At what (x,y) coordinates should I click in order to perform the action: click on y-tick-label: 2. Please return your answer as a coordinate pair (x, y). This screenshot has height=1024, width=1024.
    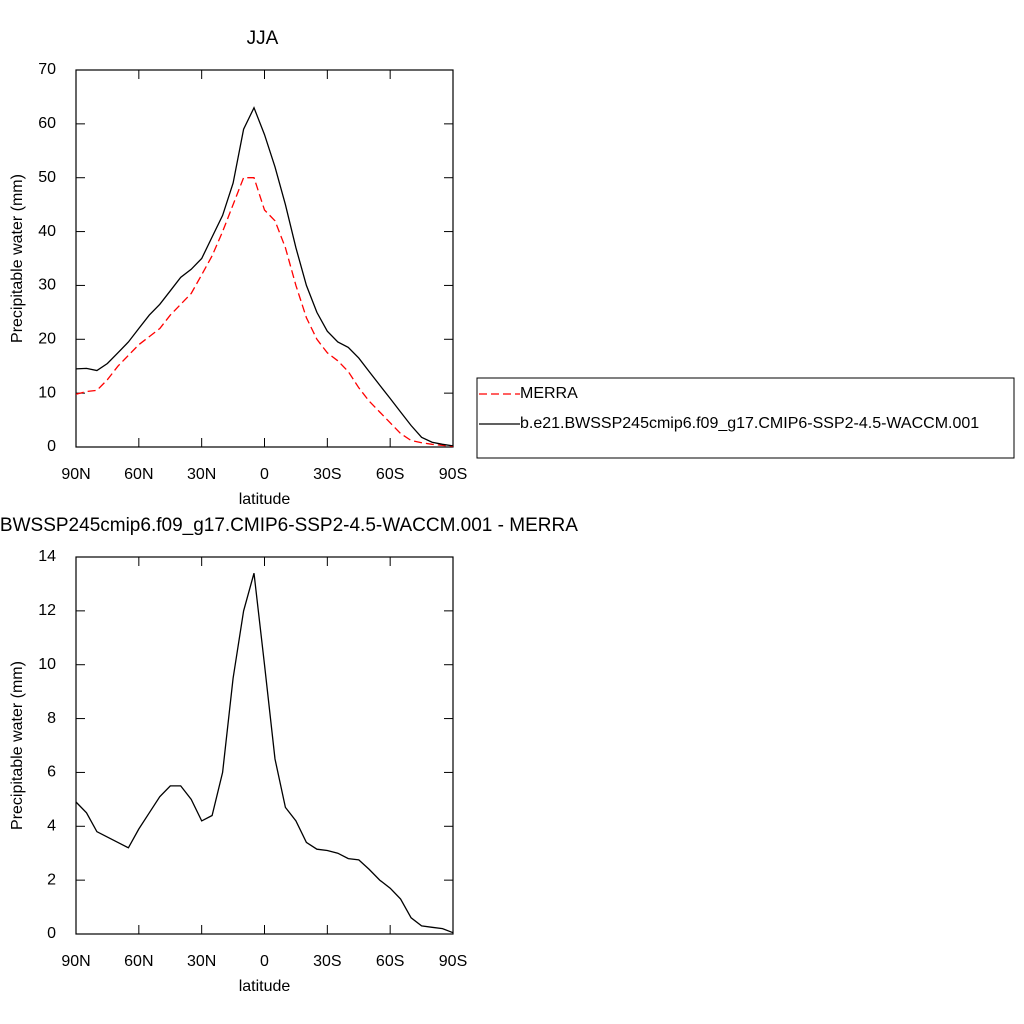
    Looking at the image, I should click on (51, 879).